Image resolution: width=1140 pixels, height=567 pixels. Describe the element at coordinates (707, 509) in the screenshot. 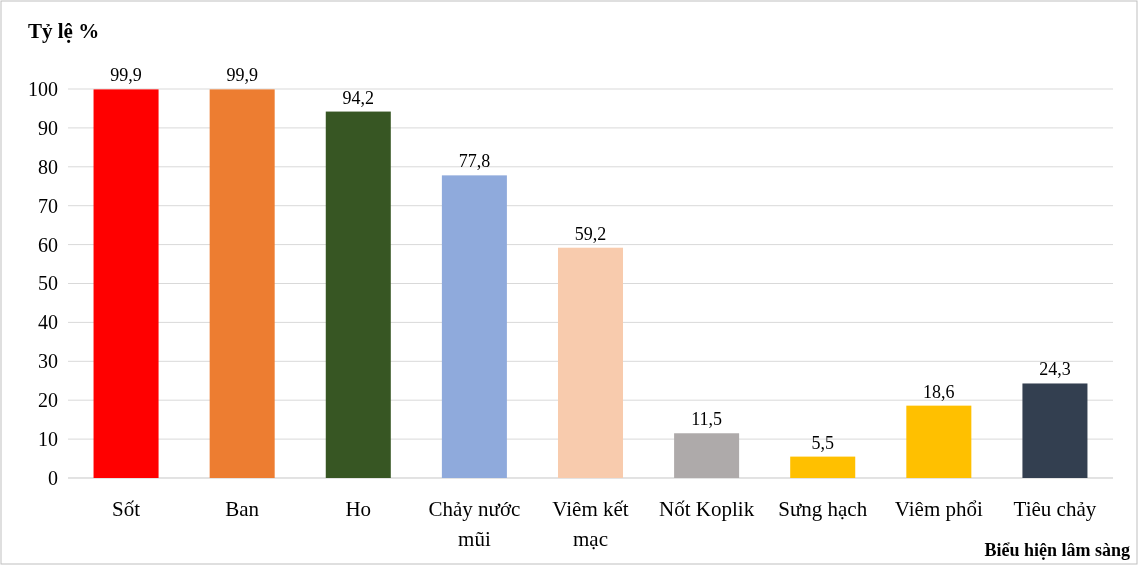

I see `x-tick-label: Nốt Koplik` at that location.